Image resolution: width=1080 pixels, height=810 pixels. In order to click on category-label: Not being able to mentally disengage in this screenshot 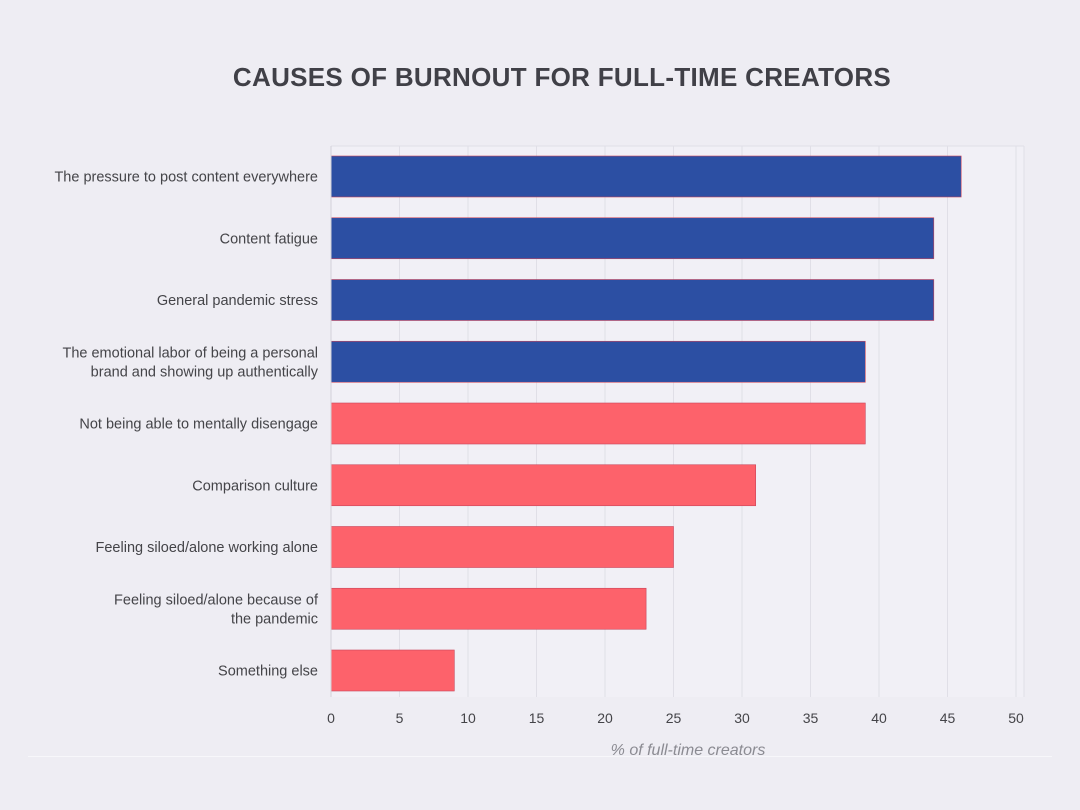, I will do `click(198, 425)`.